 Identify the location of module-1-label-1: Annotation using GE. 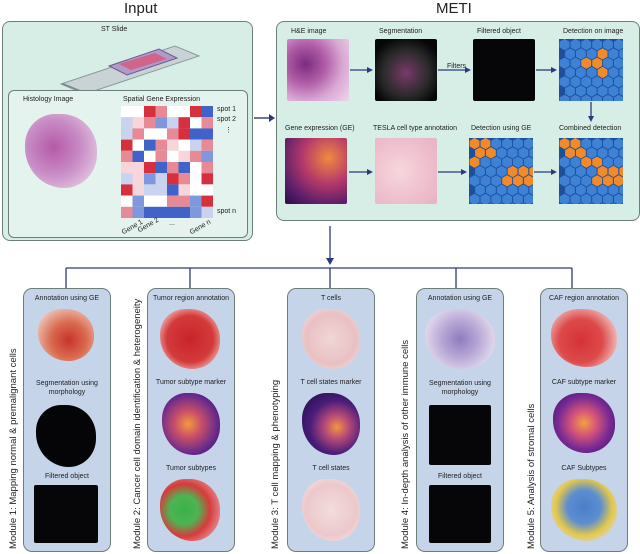
(67, 298).